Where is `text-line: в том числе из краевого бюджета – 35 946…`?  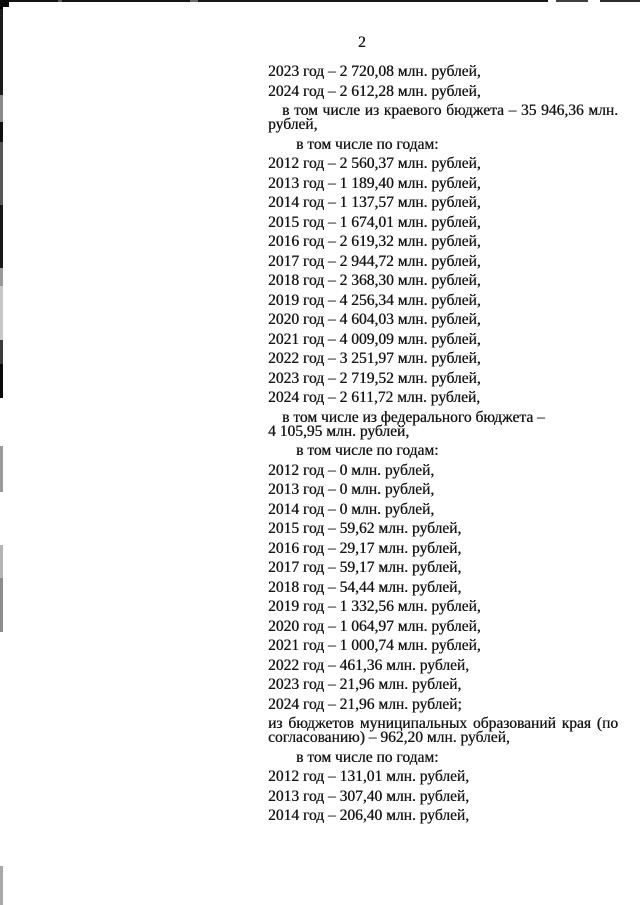 text-line: в том числе из краевого бюджета – 35 946… is located at coordinates (450, 110).